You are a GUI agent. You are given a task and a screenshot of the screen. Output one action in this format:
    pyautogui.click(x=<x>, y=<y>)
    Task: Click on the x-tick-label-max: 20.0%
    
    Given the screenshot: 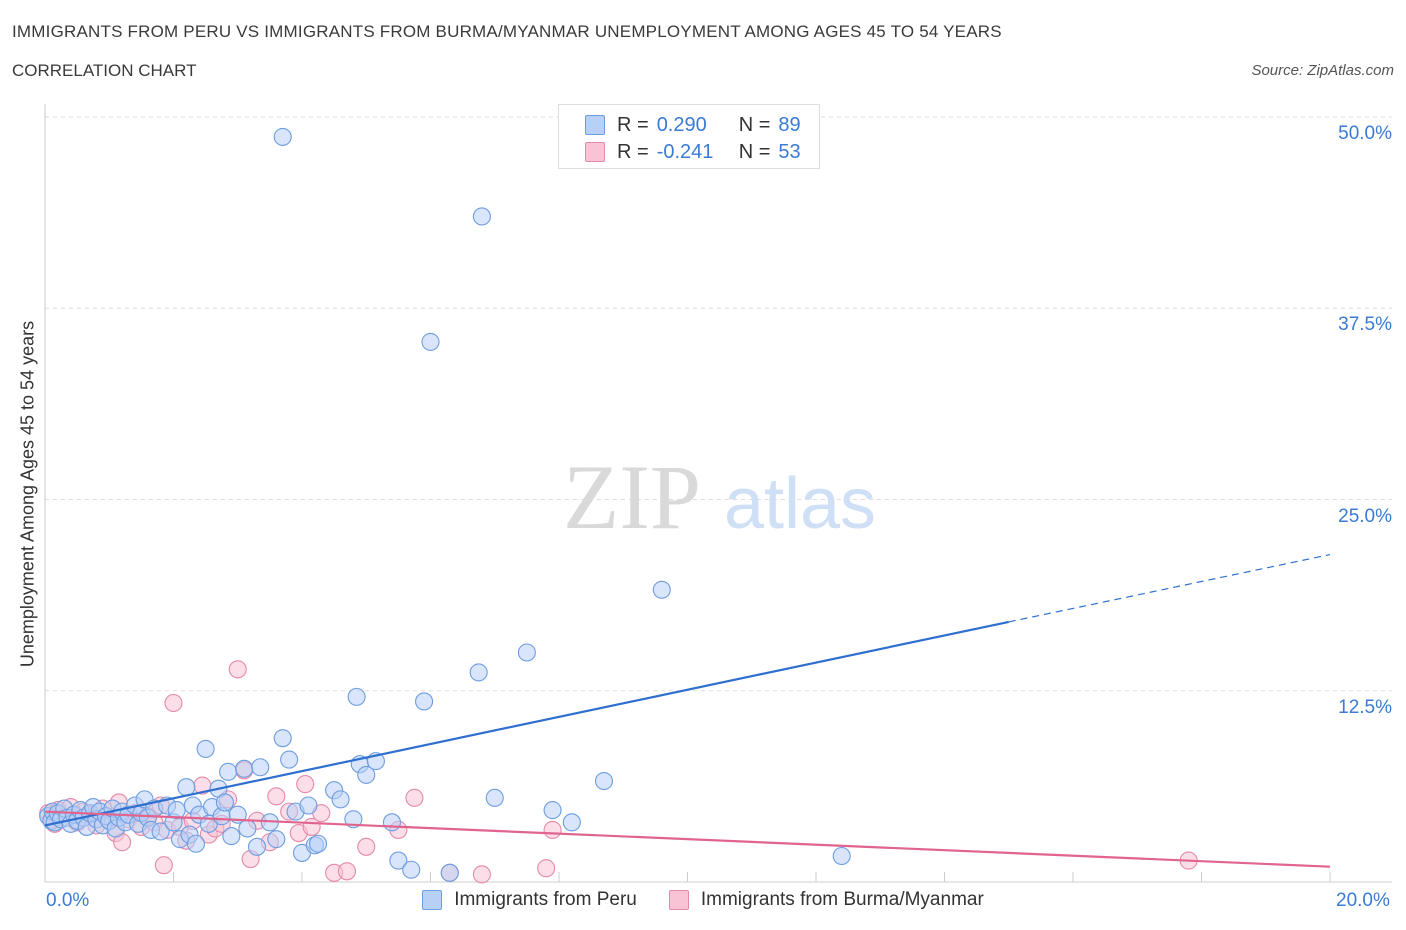 What is the action you would take?
    pyautogui.click(x=1363, y=900)
    